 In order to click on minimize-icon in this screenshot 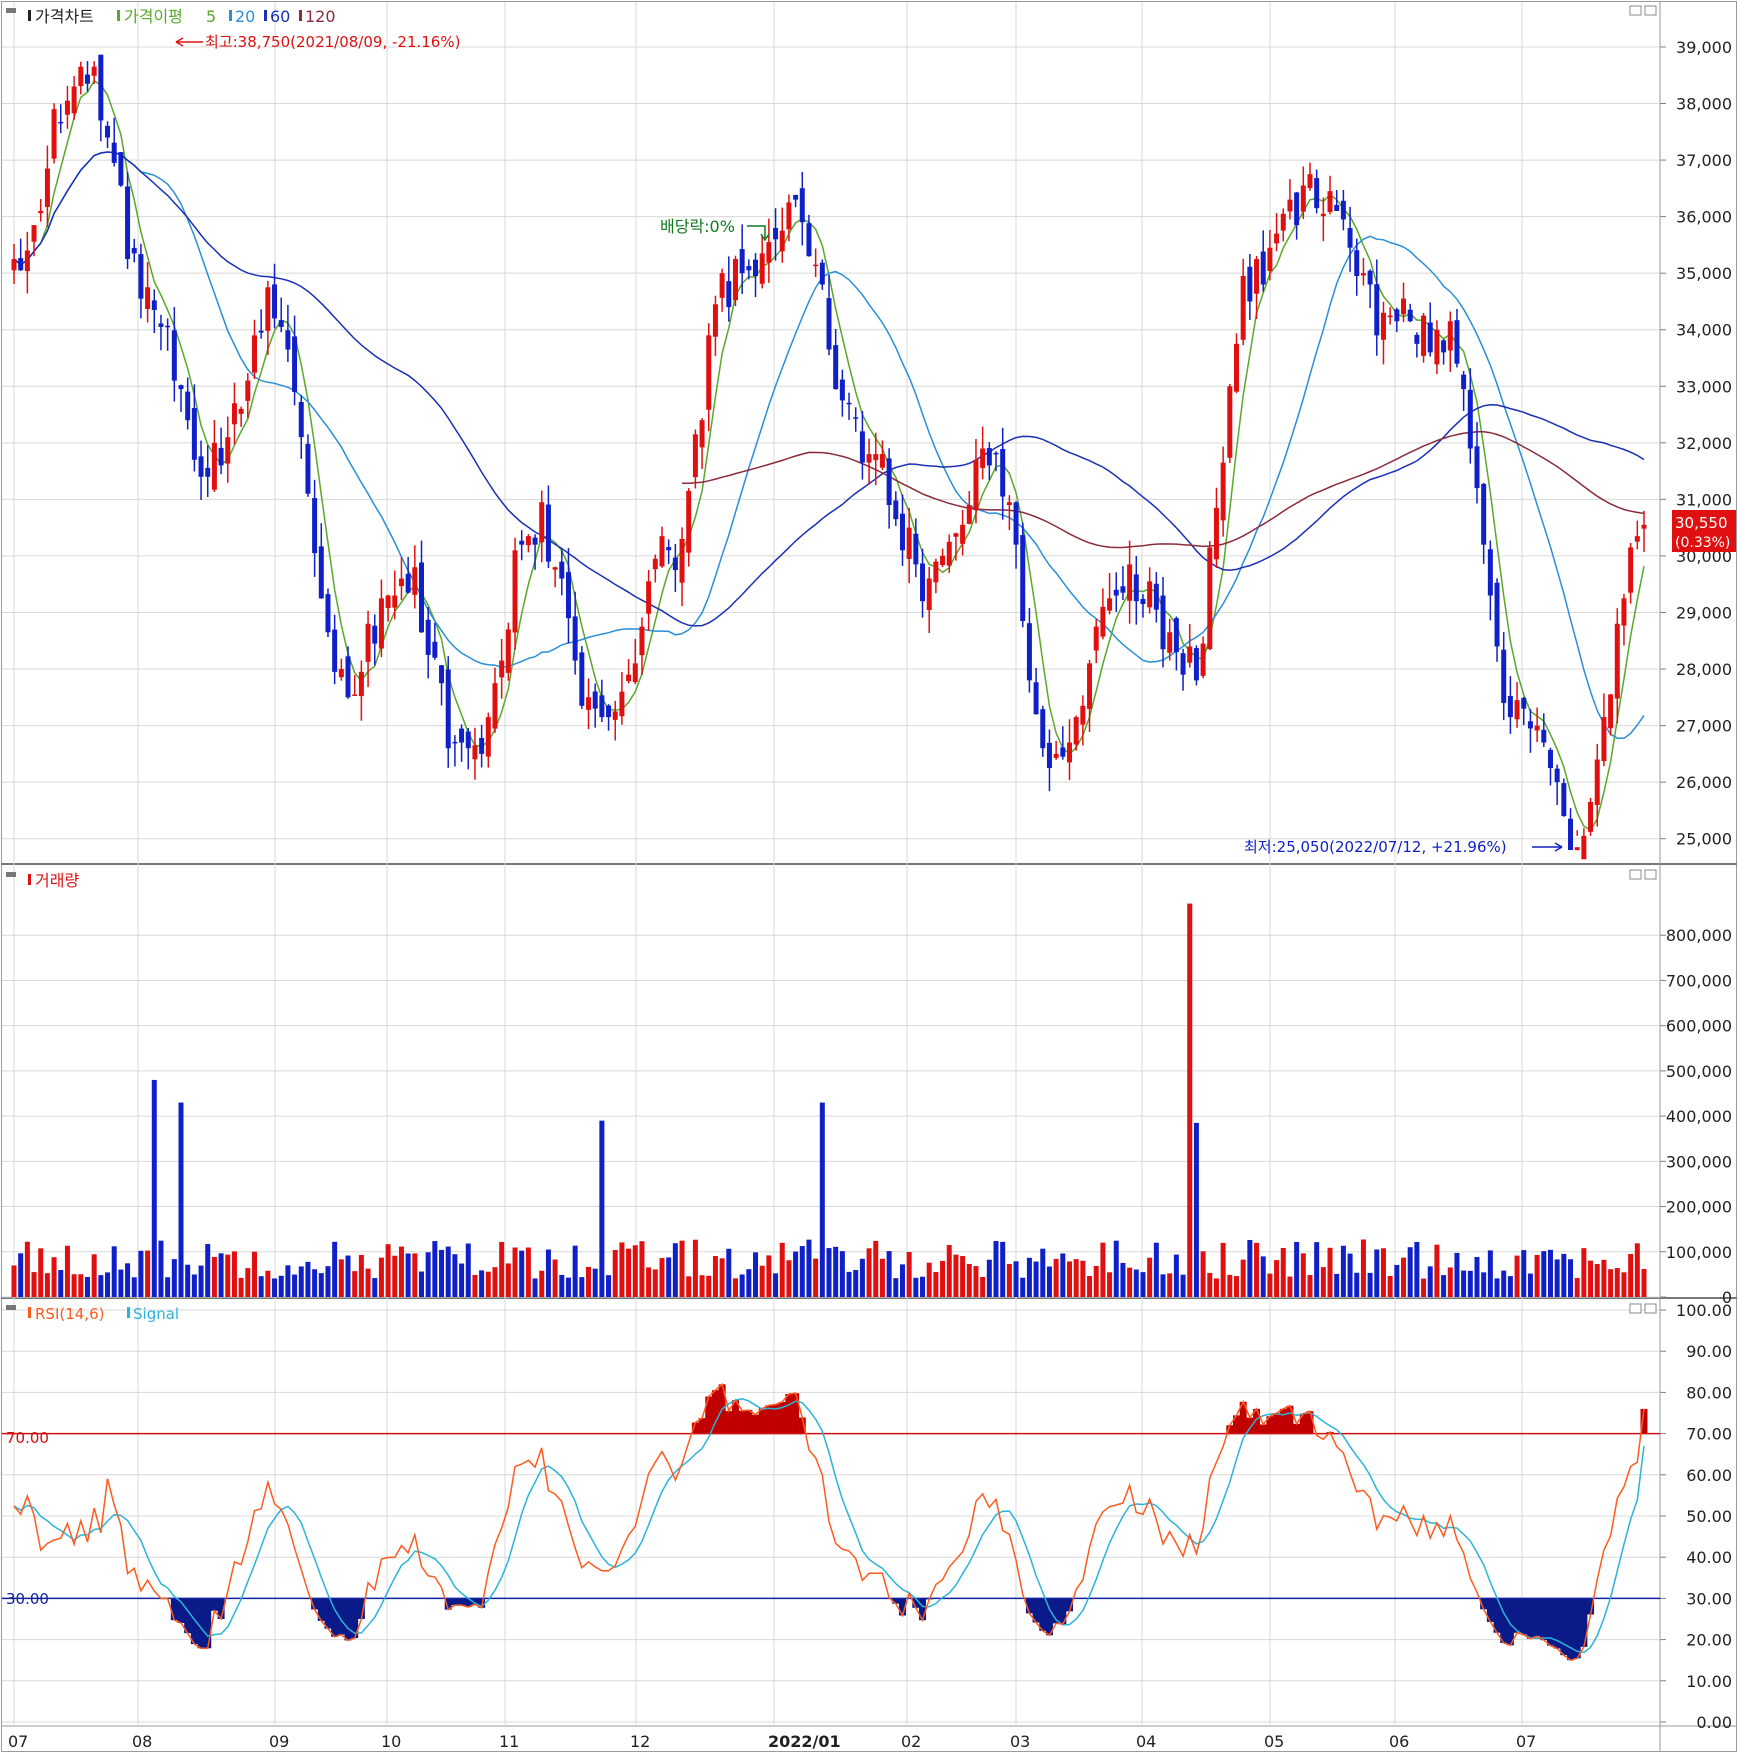, I will do `click(1635, 1308)`.